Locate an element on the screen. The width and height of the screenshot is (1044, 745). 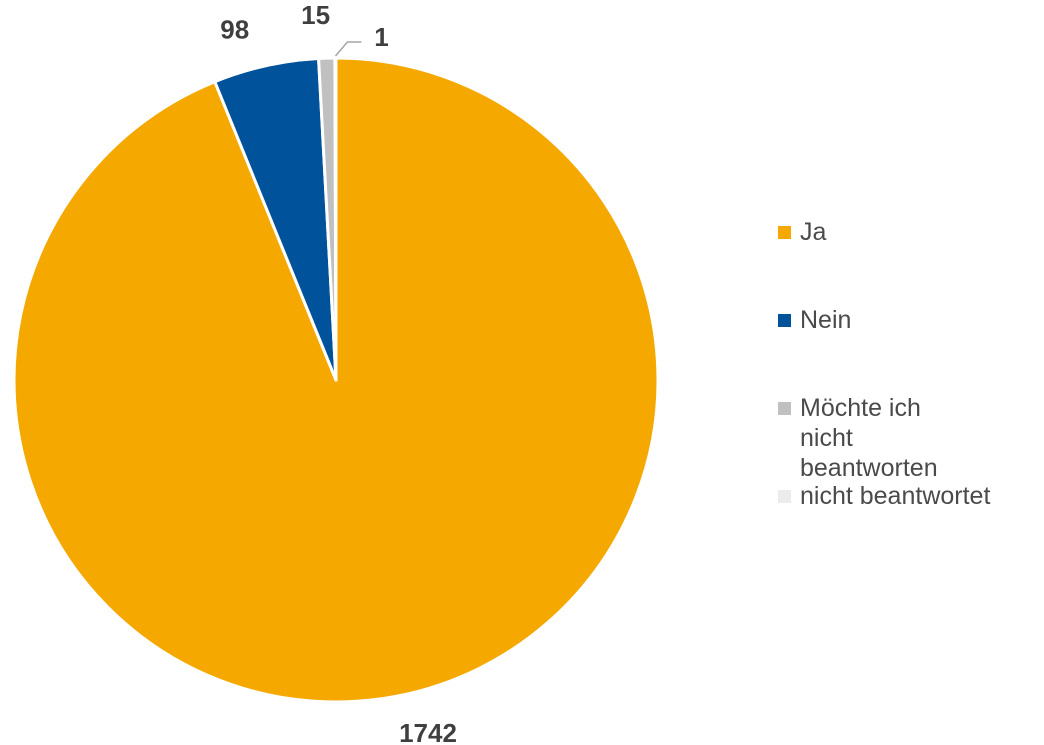
legend-swatch-nein is located at coordinates (784, 320).